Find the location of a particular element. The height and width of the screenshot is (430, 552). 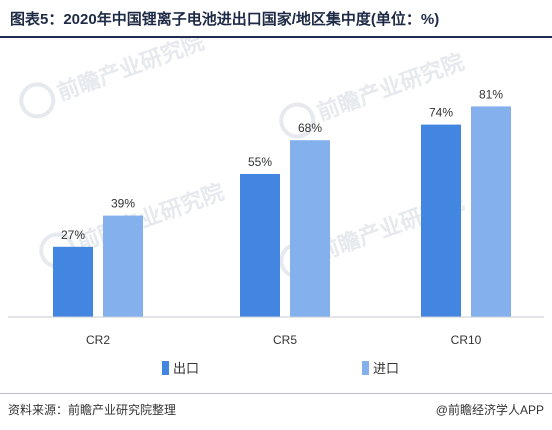

watermark: 前瞻产业研究院 is located at coordinates (113, 78).